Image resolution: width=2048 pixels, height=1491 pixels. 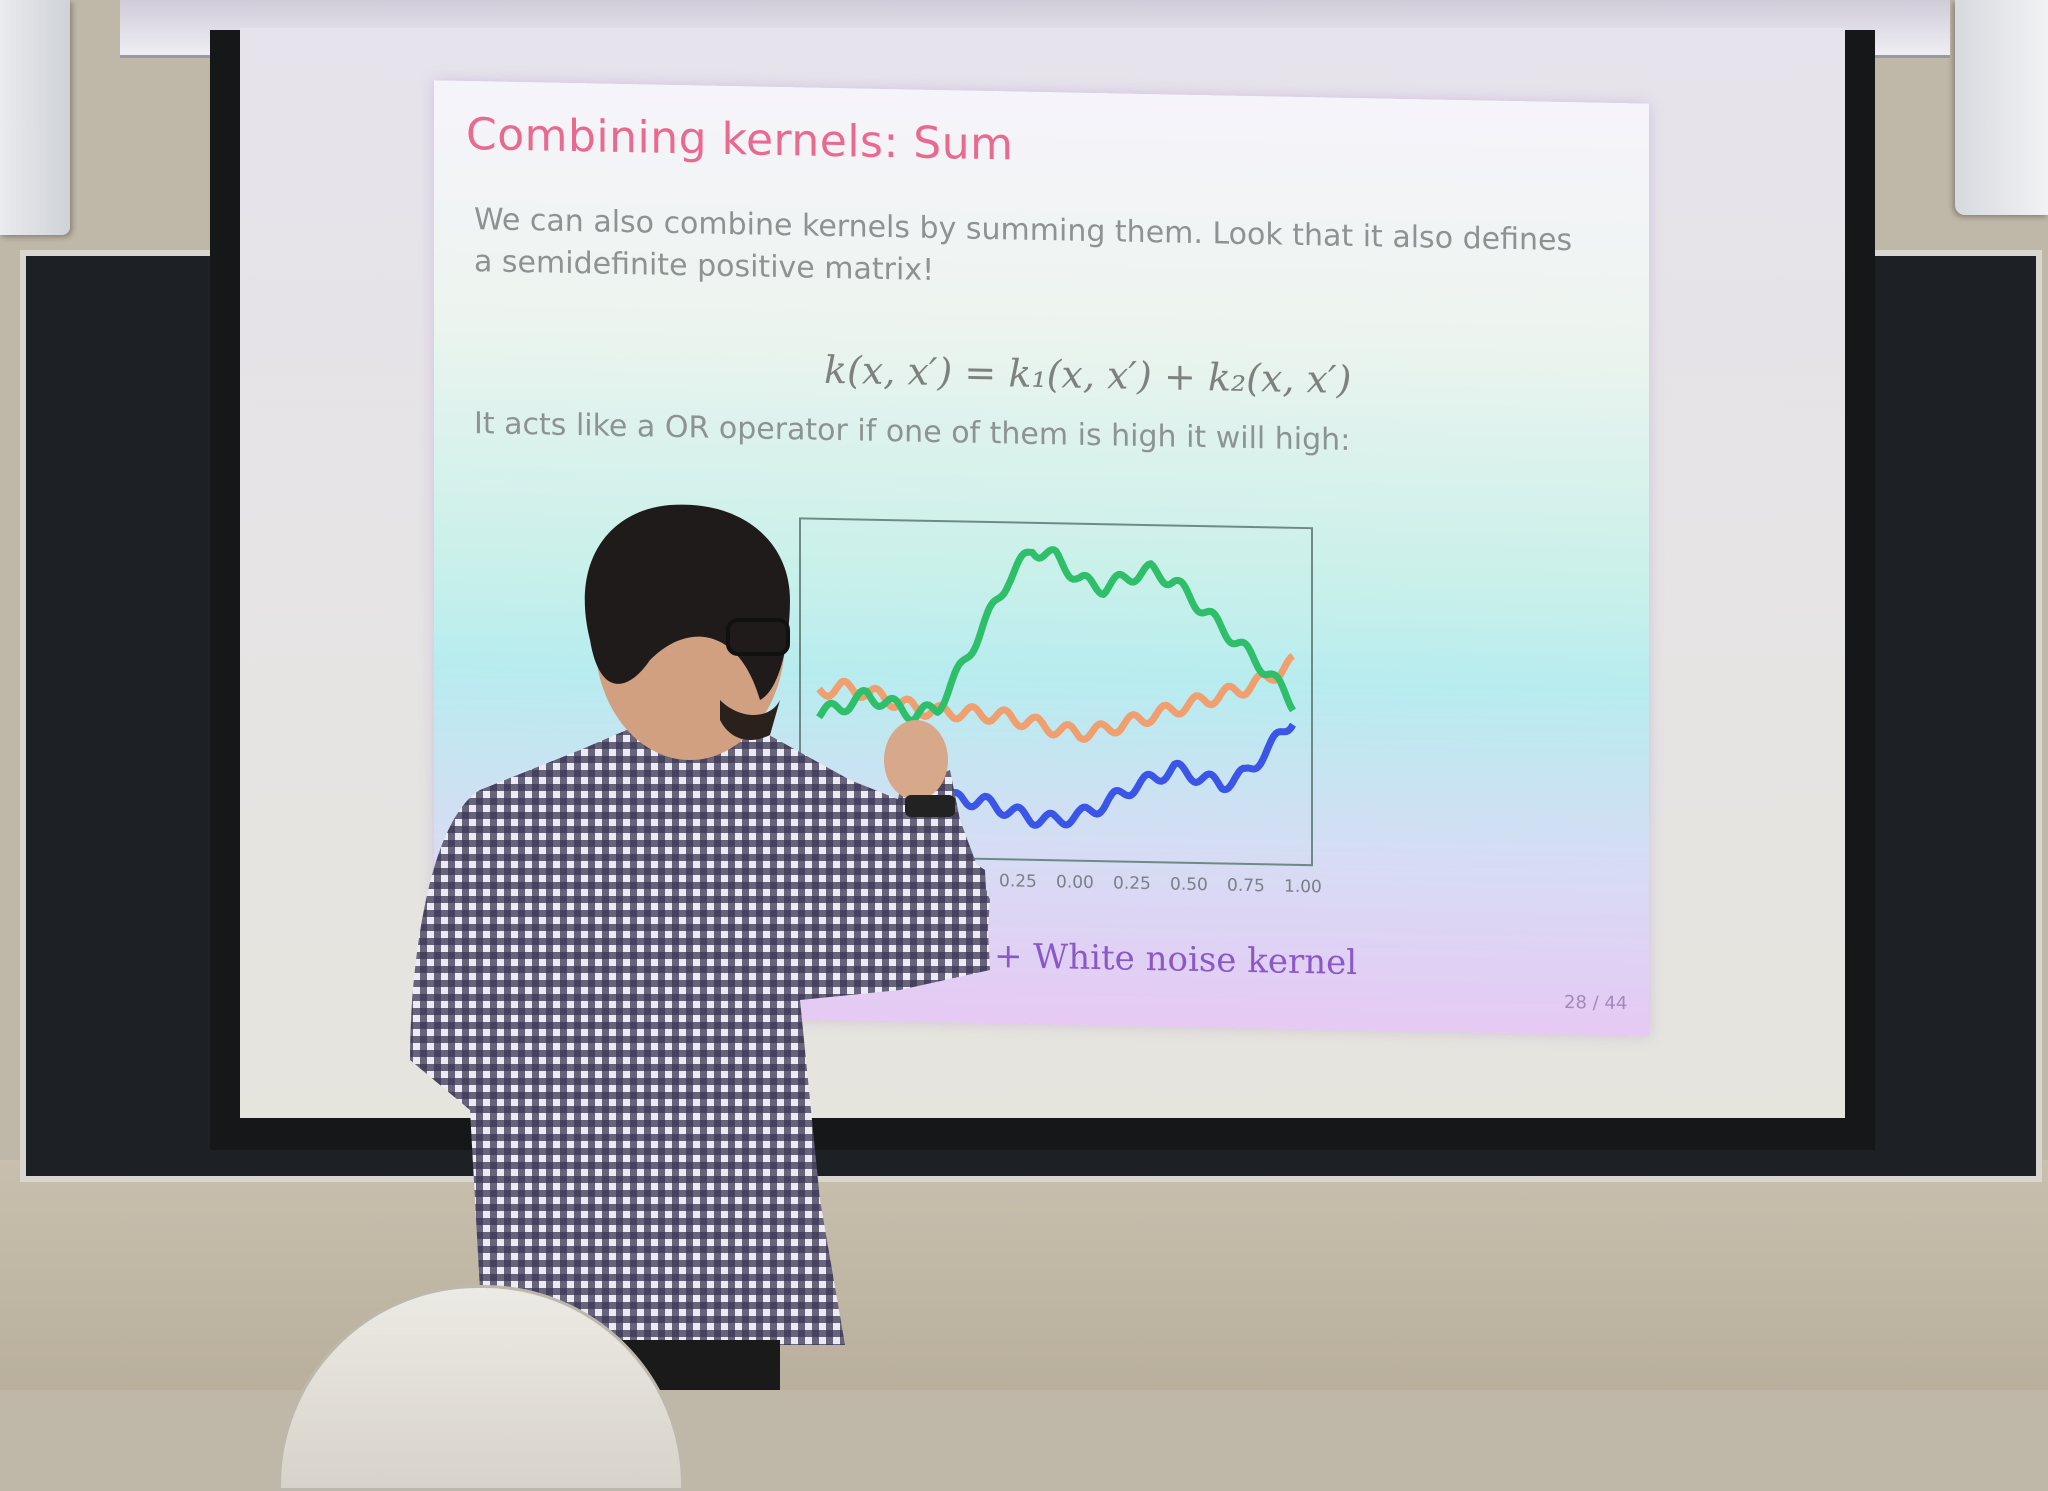 I want to click on raised-arm, so click(x=935, y=877).